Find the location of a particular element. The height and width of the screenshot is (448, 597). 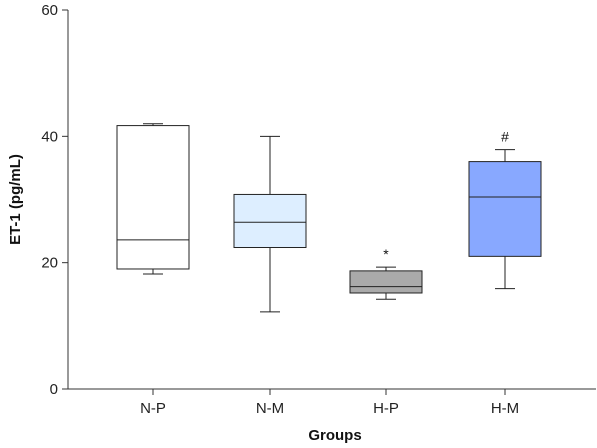

box-h-p: * is located at coordinates (386, 273).